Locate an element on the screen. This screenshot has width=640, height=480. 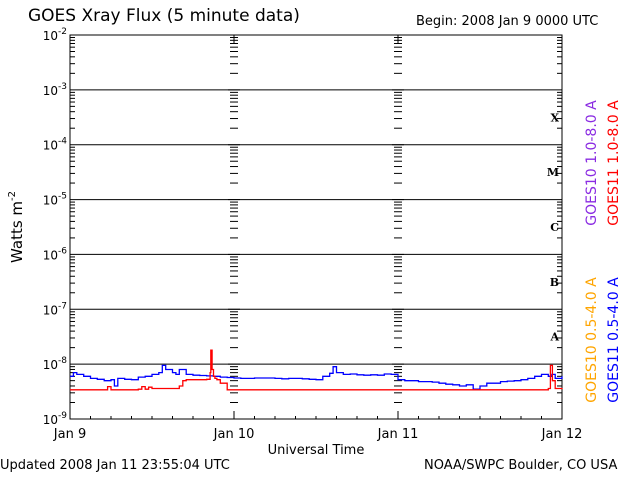
y-tick-label: 10⁻⁵ is located at coordinates (55, 200).